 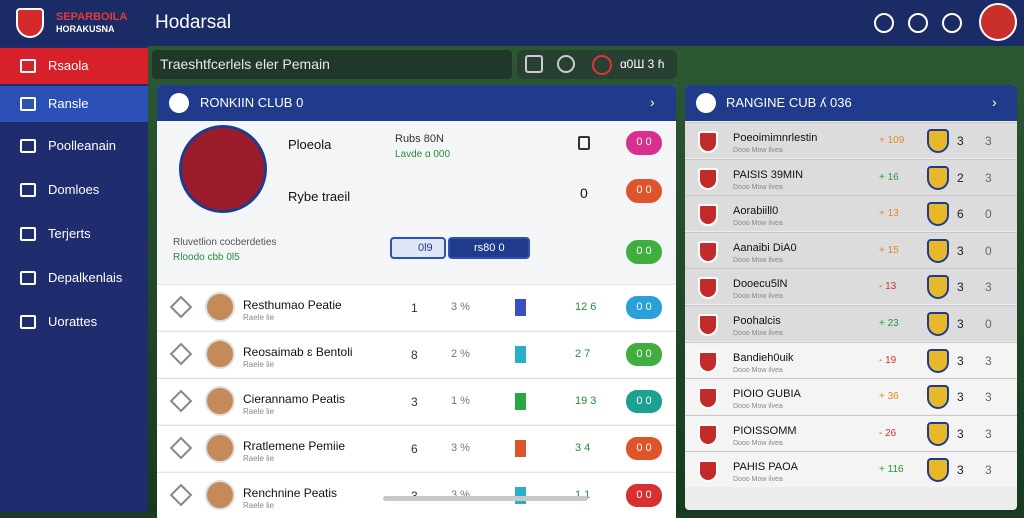 What do you see at coordinates (586, 307) in the screenshot?
I see `row-score: 12 6` at bounding box center [586, 307].